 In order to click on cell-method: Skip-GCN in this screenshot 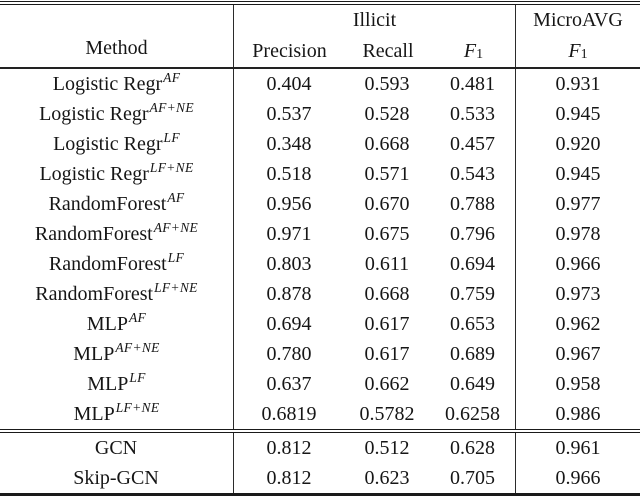, I will do `click(116, 478)`.